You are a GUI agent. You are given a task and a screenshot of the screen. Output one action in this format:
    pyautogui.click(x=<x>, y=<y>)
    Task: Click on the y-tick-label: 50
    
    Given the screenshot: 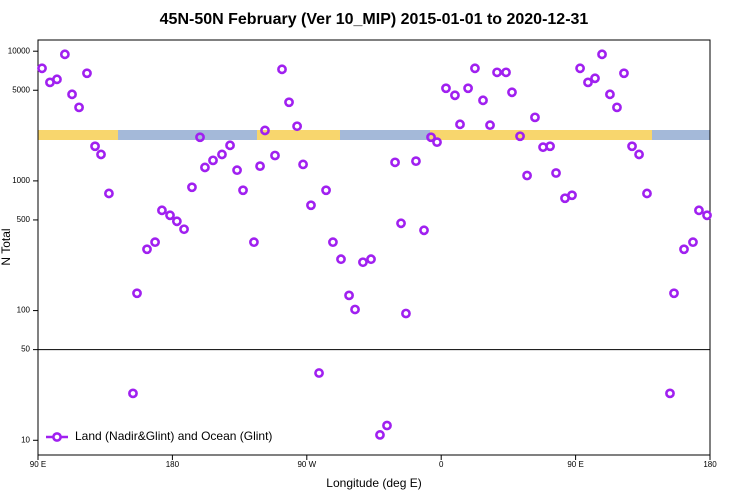 What is the action you would take?
    pyautogui.click(x=25, y=349)
    